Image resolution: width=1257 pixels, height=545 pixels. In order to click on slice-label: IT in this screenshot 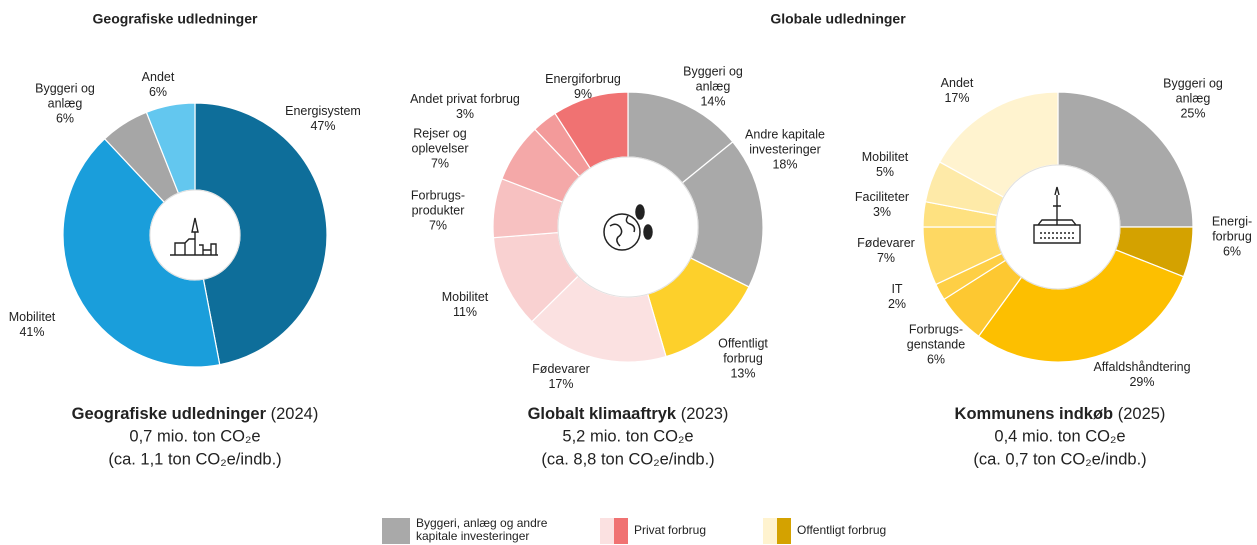, I will do `click(896, 289)`.